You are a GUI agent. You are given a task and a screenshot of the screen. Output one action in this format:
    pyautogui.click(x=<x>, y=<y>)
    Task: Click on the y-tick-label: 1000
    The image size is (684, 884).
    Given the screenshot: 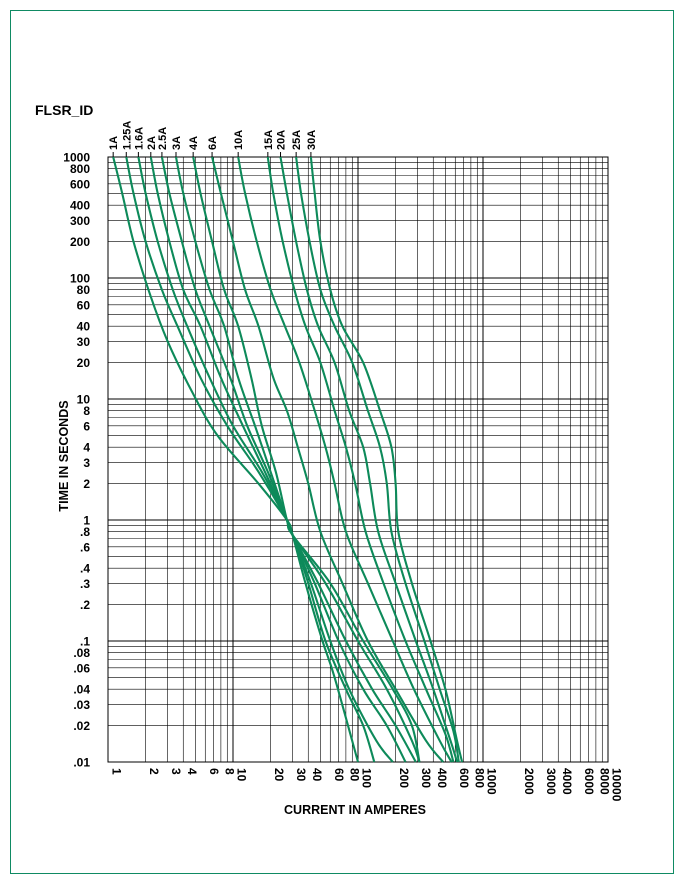 What is the action you would take?
    pyautogui.click(x=76, y=158)
    